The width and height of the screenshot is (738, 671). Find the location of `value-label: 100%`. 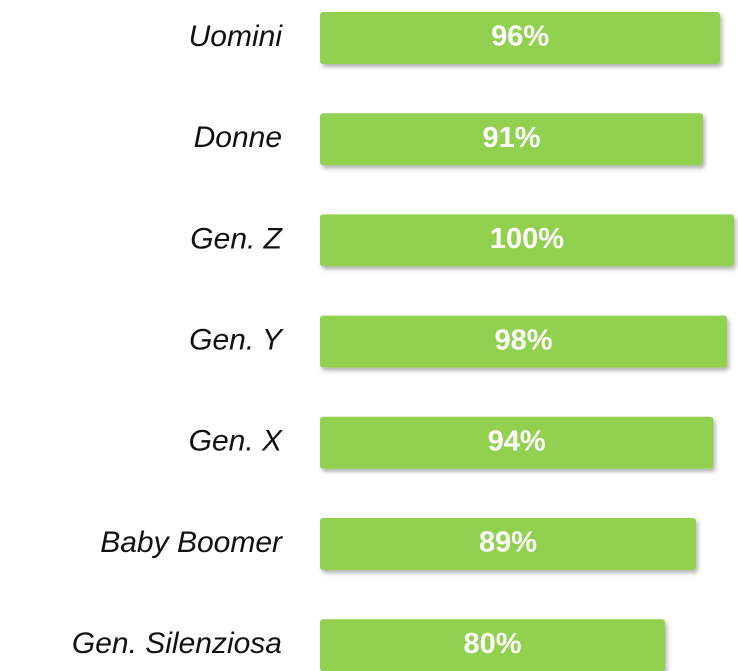

value-label: 100% is located at coordinates (527, 239).